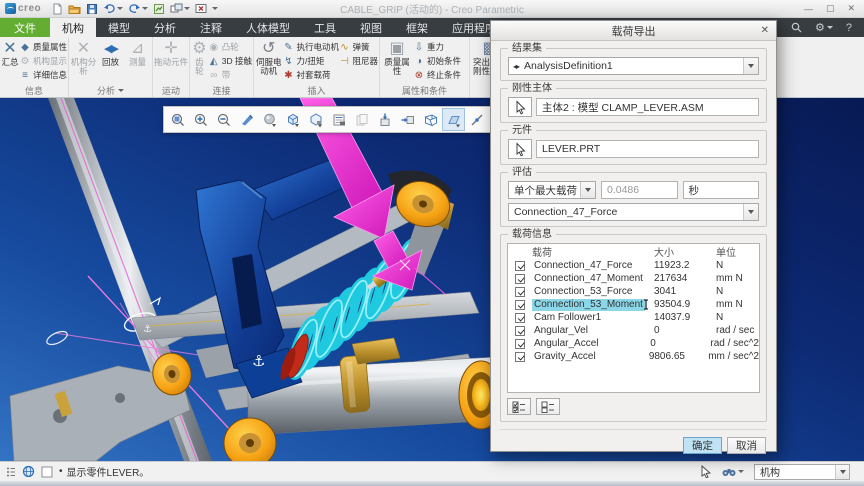 The image size is (864, 486). What do you see at coordinates (338, 119) in the screenshot?
I see `view-manager-icon` at bounding box center [338, 119].